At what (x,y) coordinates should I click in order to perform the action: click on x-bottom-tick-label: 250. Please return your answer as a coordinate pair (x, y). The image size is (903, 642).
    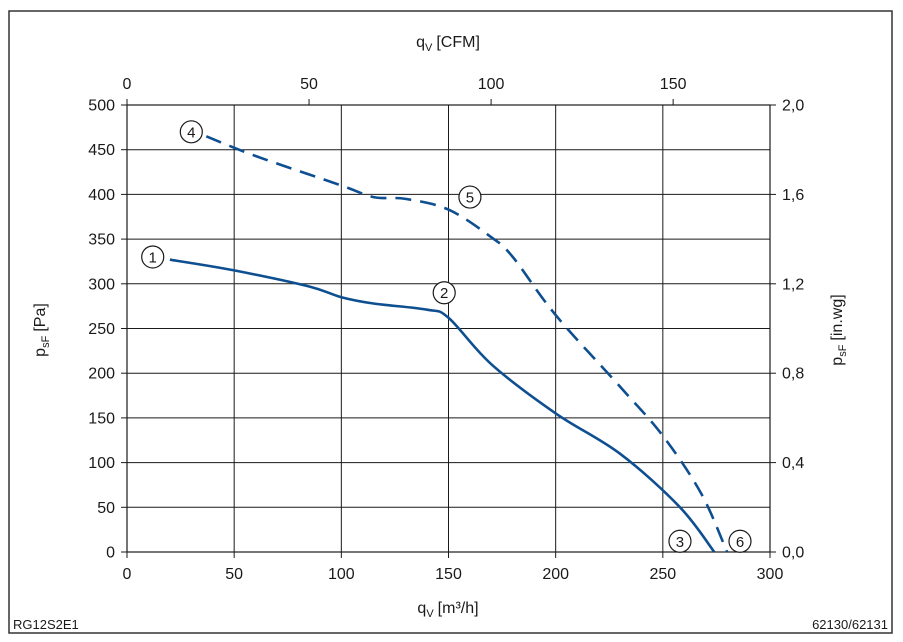
    Looking at the image, I should click on (662, 574).